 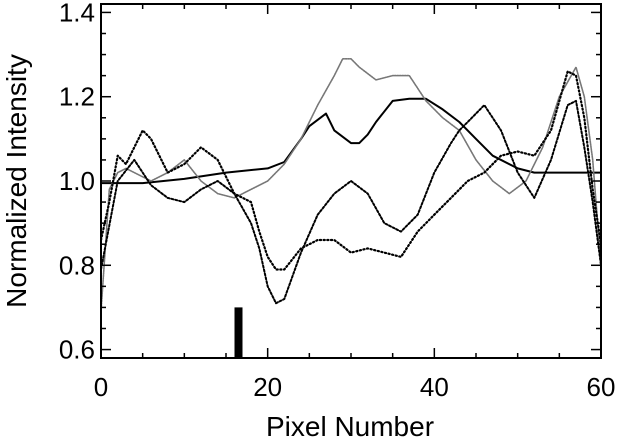 What do you see at coordinates (601, 387) in the screenshot?
I see `x-tick-label: 60` at bounding box center [601, 387].